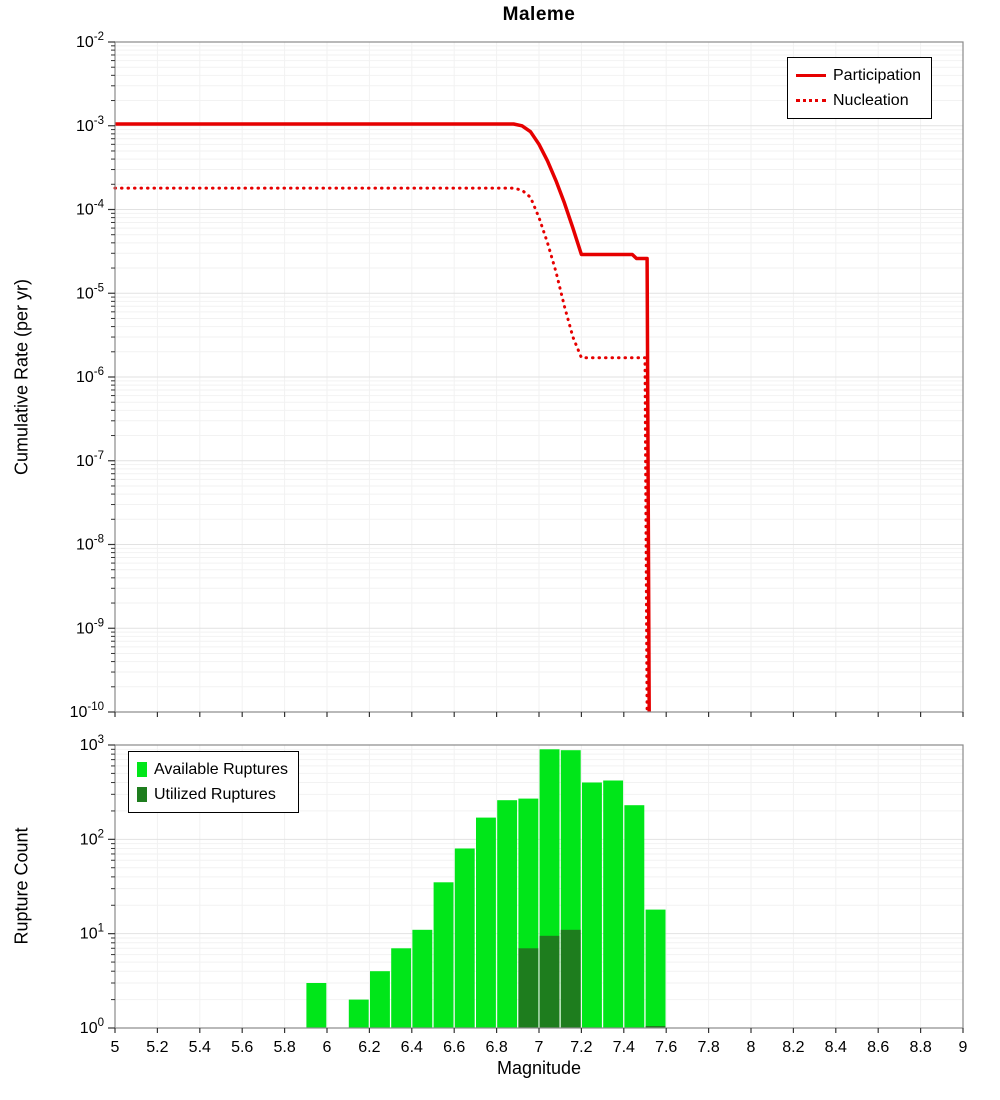  I want to click on y-tick-label: 10², so click(92, 838).